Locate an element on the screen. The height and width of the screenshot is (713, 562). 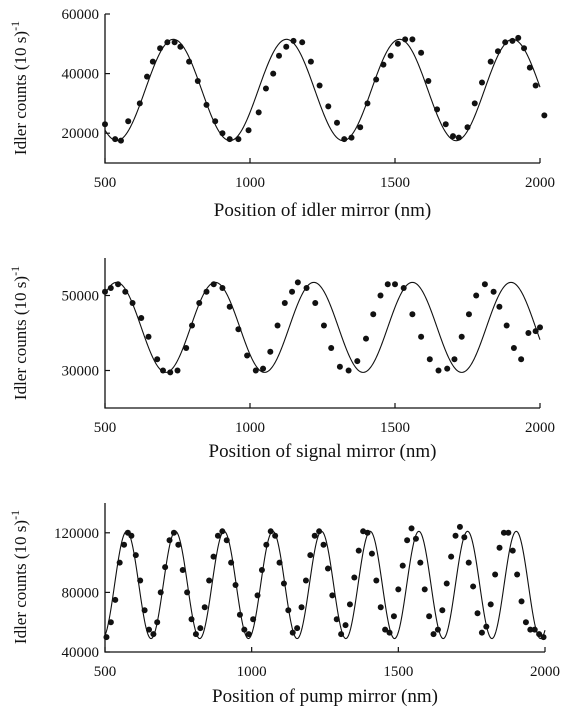
x-tick-label: 1000 is located at coordinates (250, 428).